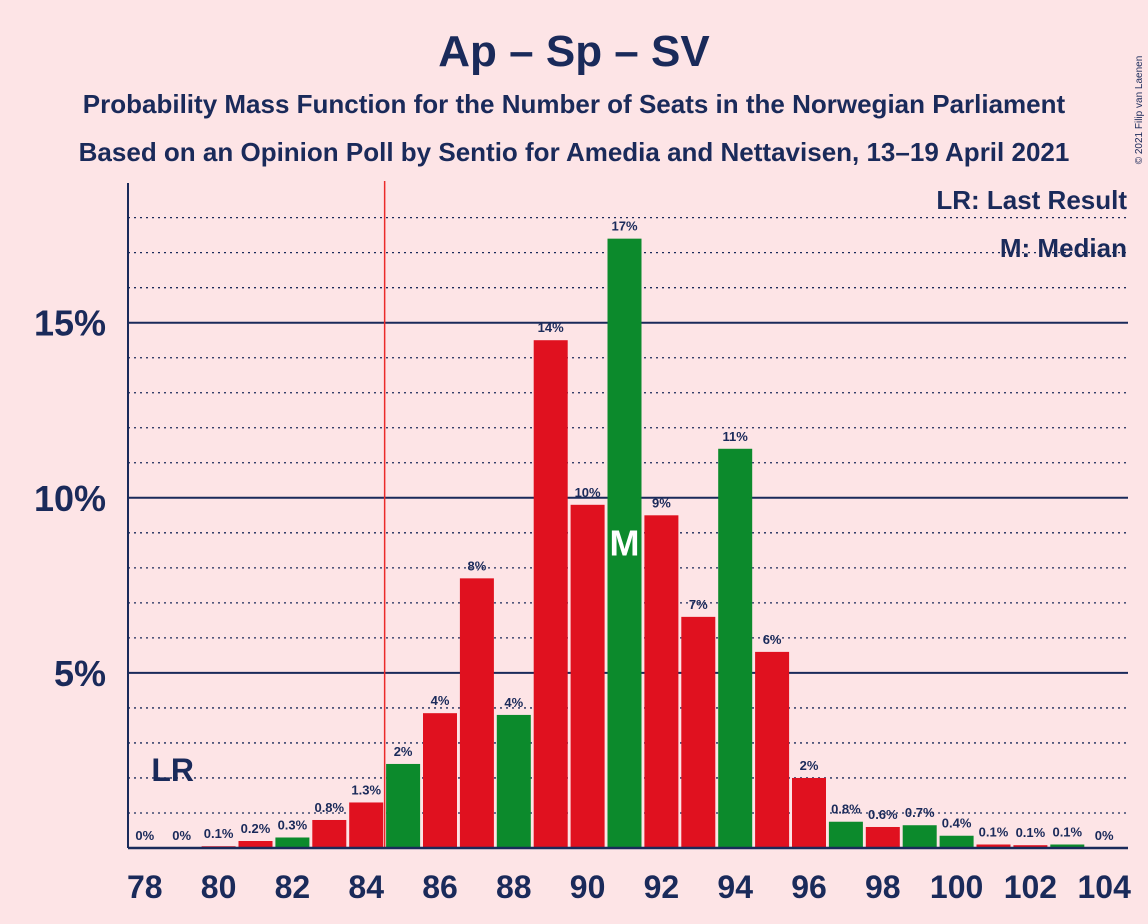 Image resolution: width=1148 pixels, height=924 pixels. Describe the element at coordinates (551, 327) in the screenshot. I see `data-label: 14%` at that location.